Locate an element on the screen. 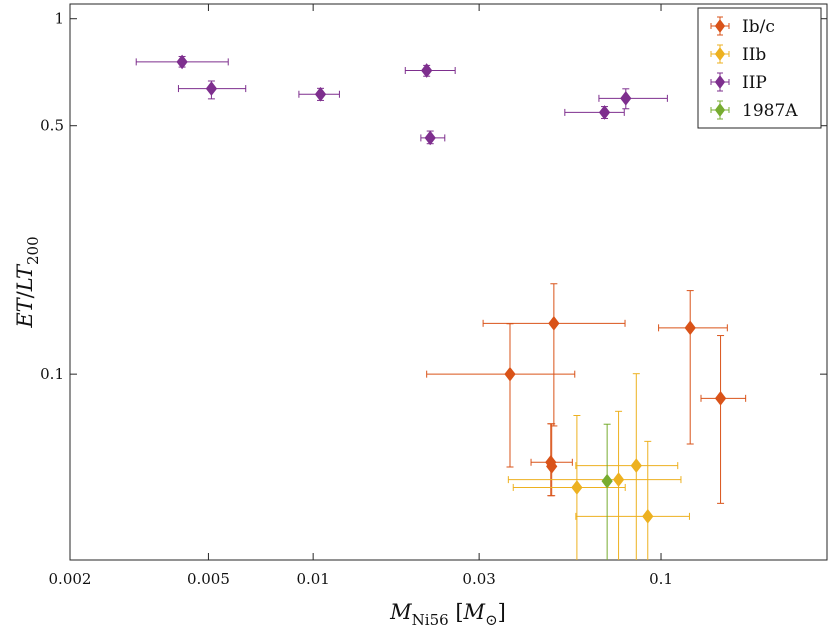 The width and height of the screenshot is (830, 629). series-1987a is located at coordinates (607, 491).